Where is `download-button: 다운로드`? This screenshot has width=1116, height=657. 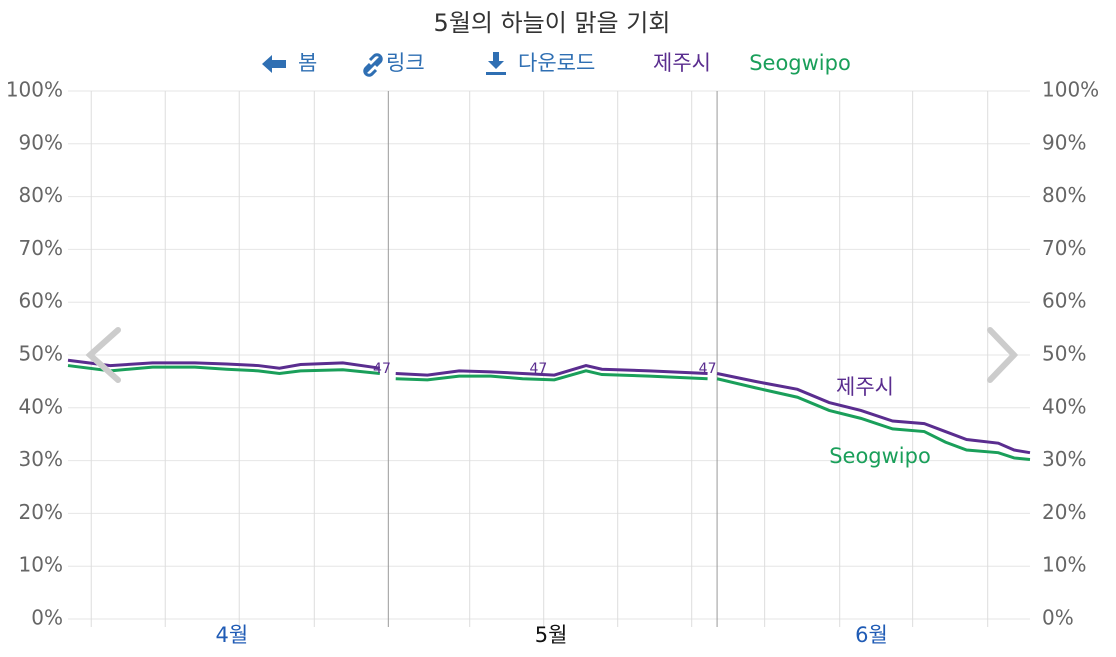
download-button: 다운로드 is located at coordinates (556, 63).